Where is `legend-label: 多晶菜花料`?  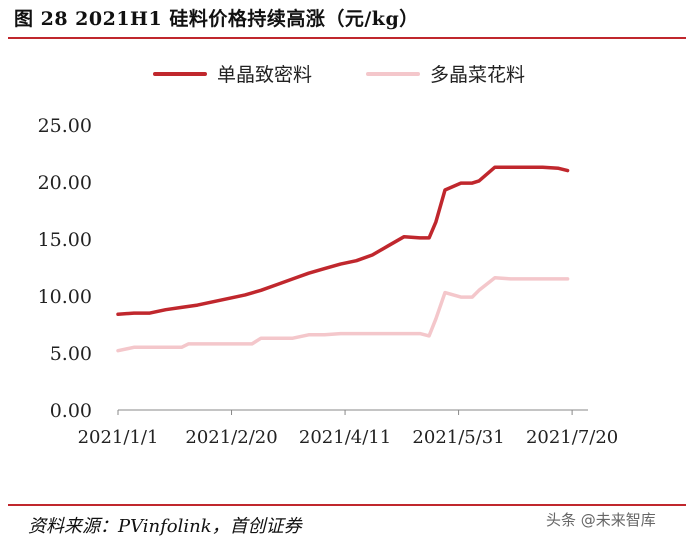 legend-label: 多晶菜花料 is located at coordinates (477, 75).